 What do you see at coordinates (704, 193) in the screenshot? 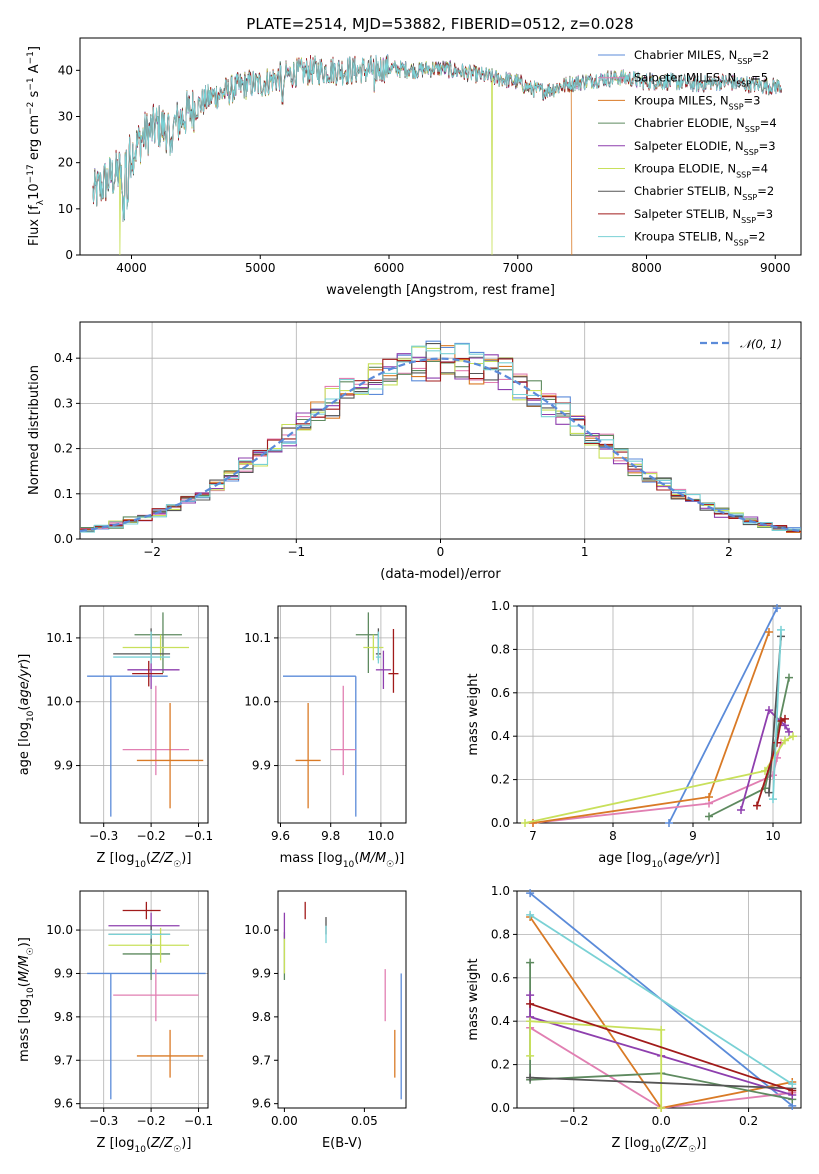
I see `legend-entry: Chabrier STELIB, NSSP=2` at bounding box center [704, 193].